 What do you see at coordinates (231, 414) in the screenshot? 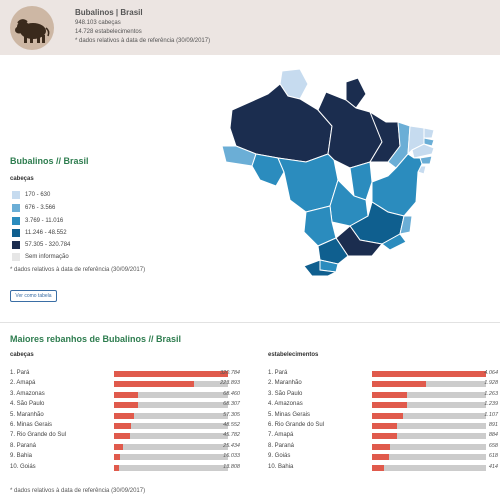
I see `bar-value: 57.305` at bounding box center [231, 414].